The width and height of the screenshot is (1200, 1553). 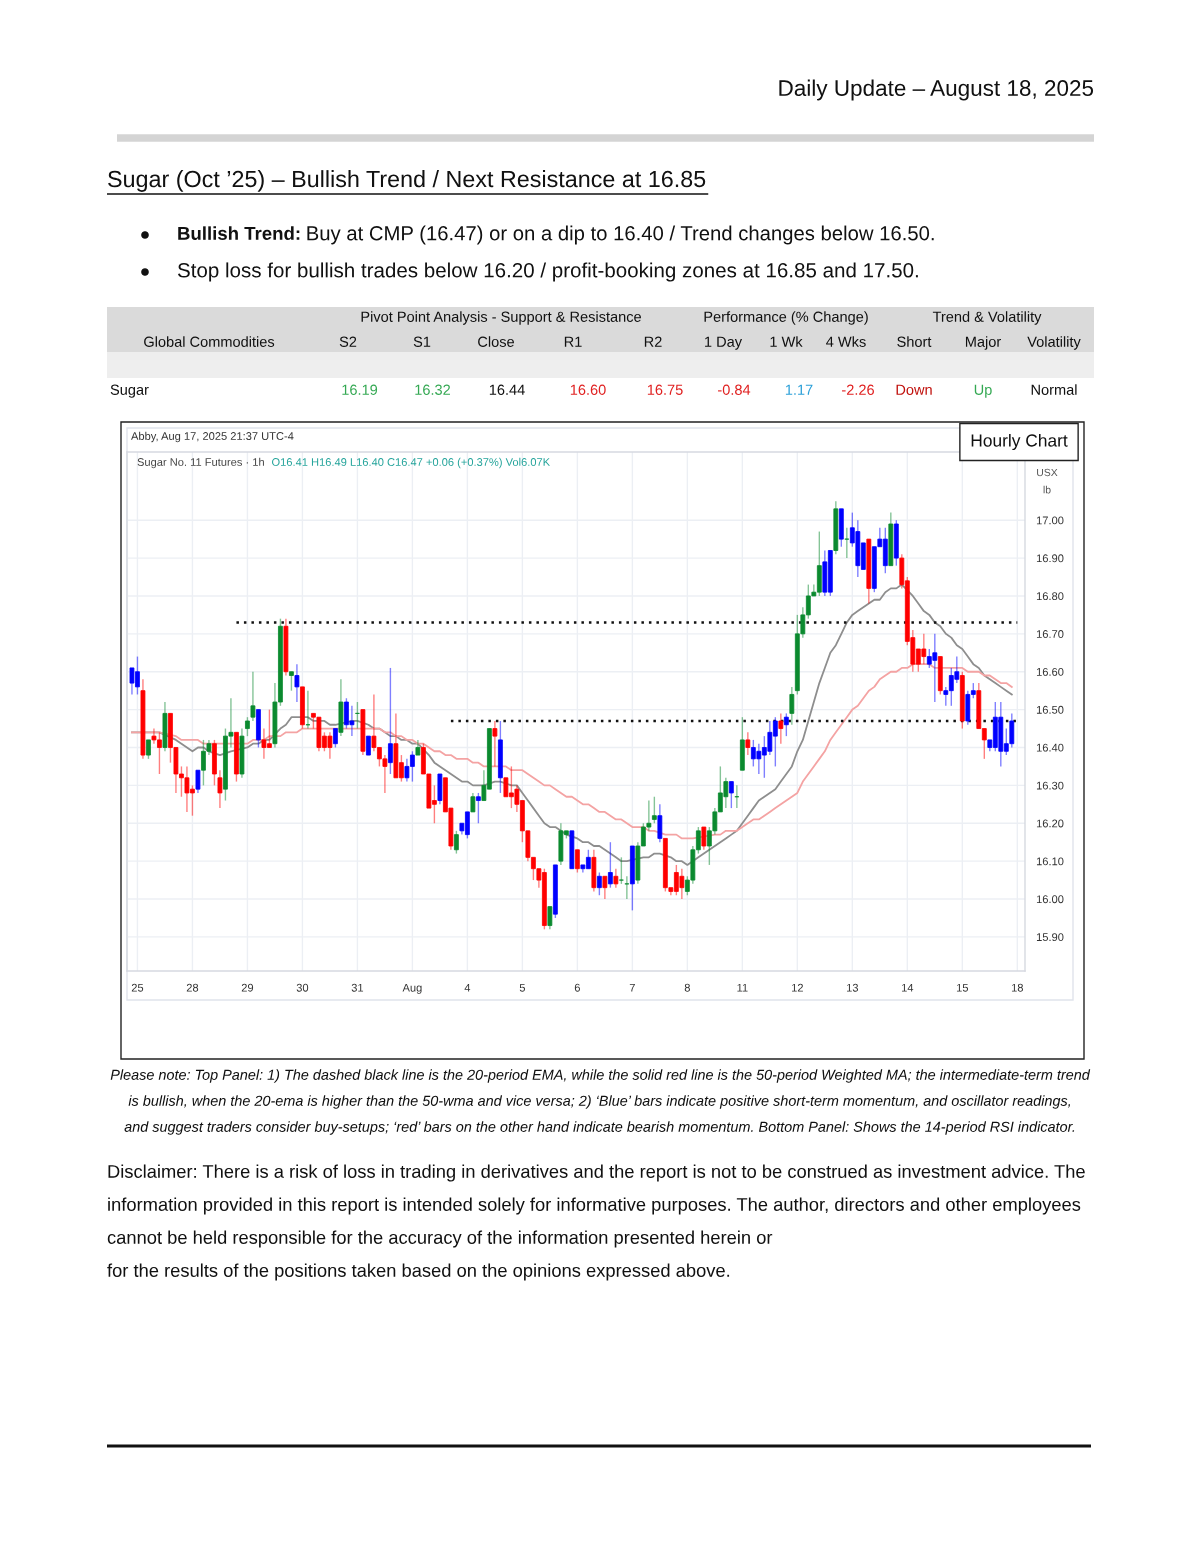 What do you see at coordinates (137, 987) in the screenshot?
I see `x-tick-label: 25` at bounding box center [137, 987].